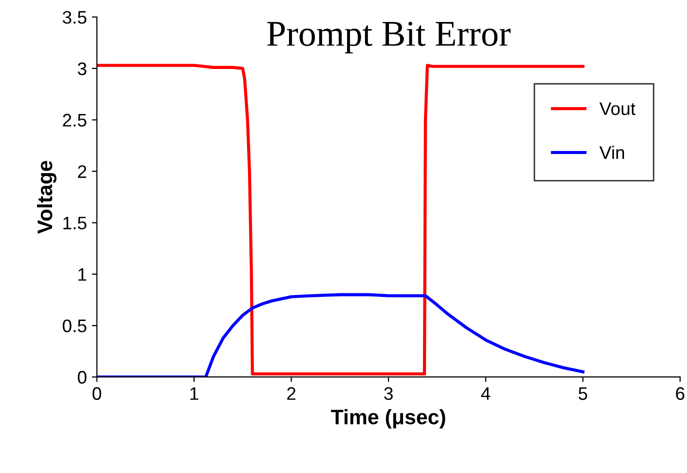 The width and height of the screenshot is (687, 473). I want to click on line-series, so click(340, 335).